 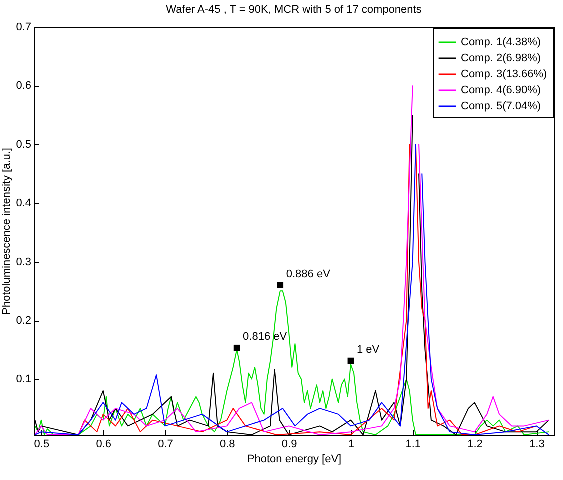 I want to click on legend-label: Comp. 1(4.38%), so click(x=501, y=42).